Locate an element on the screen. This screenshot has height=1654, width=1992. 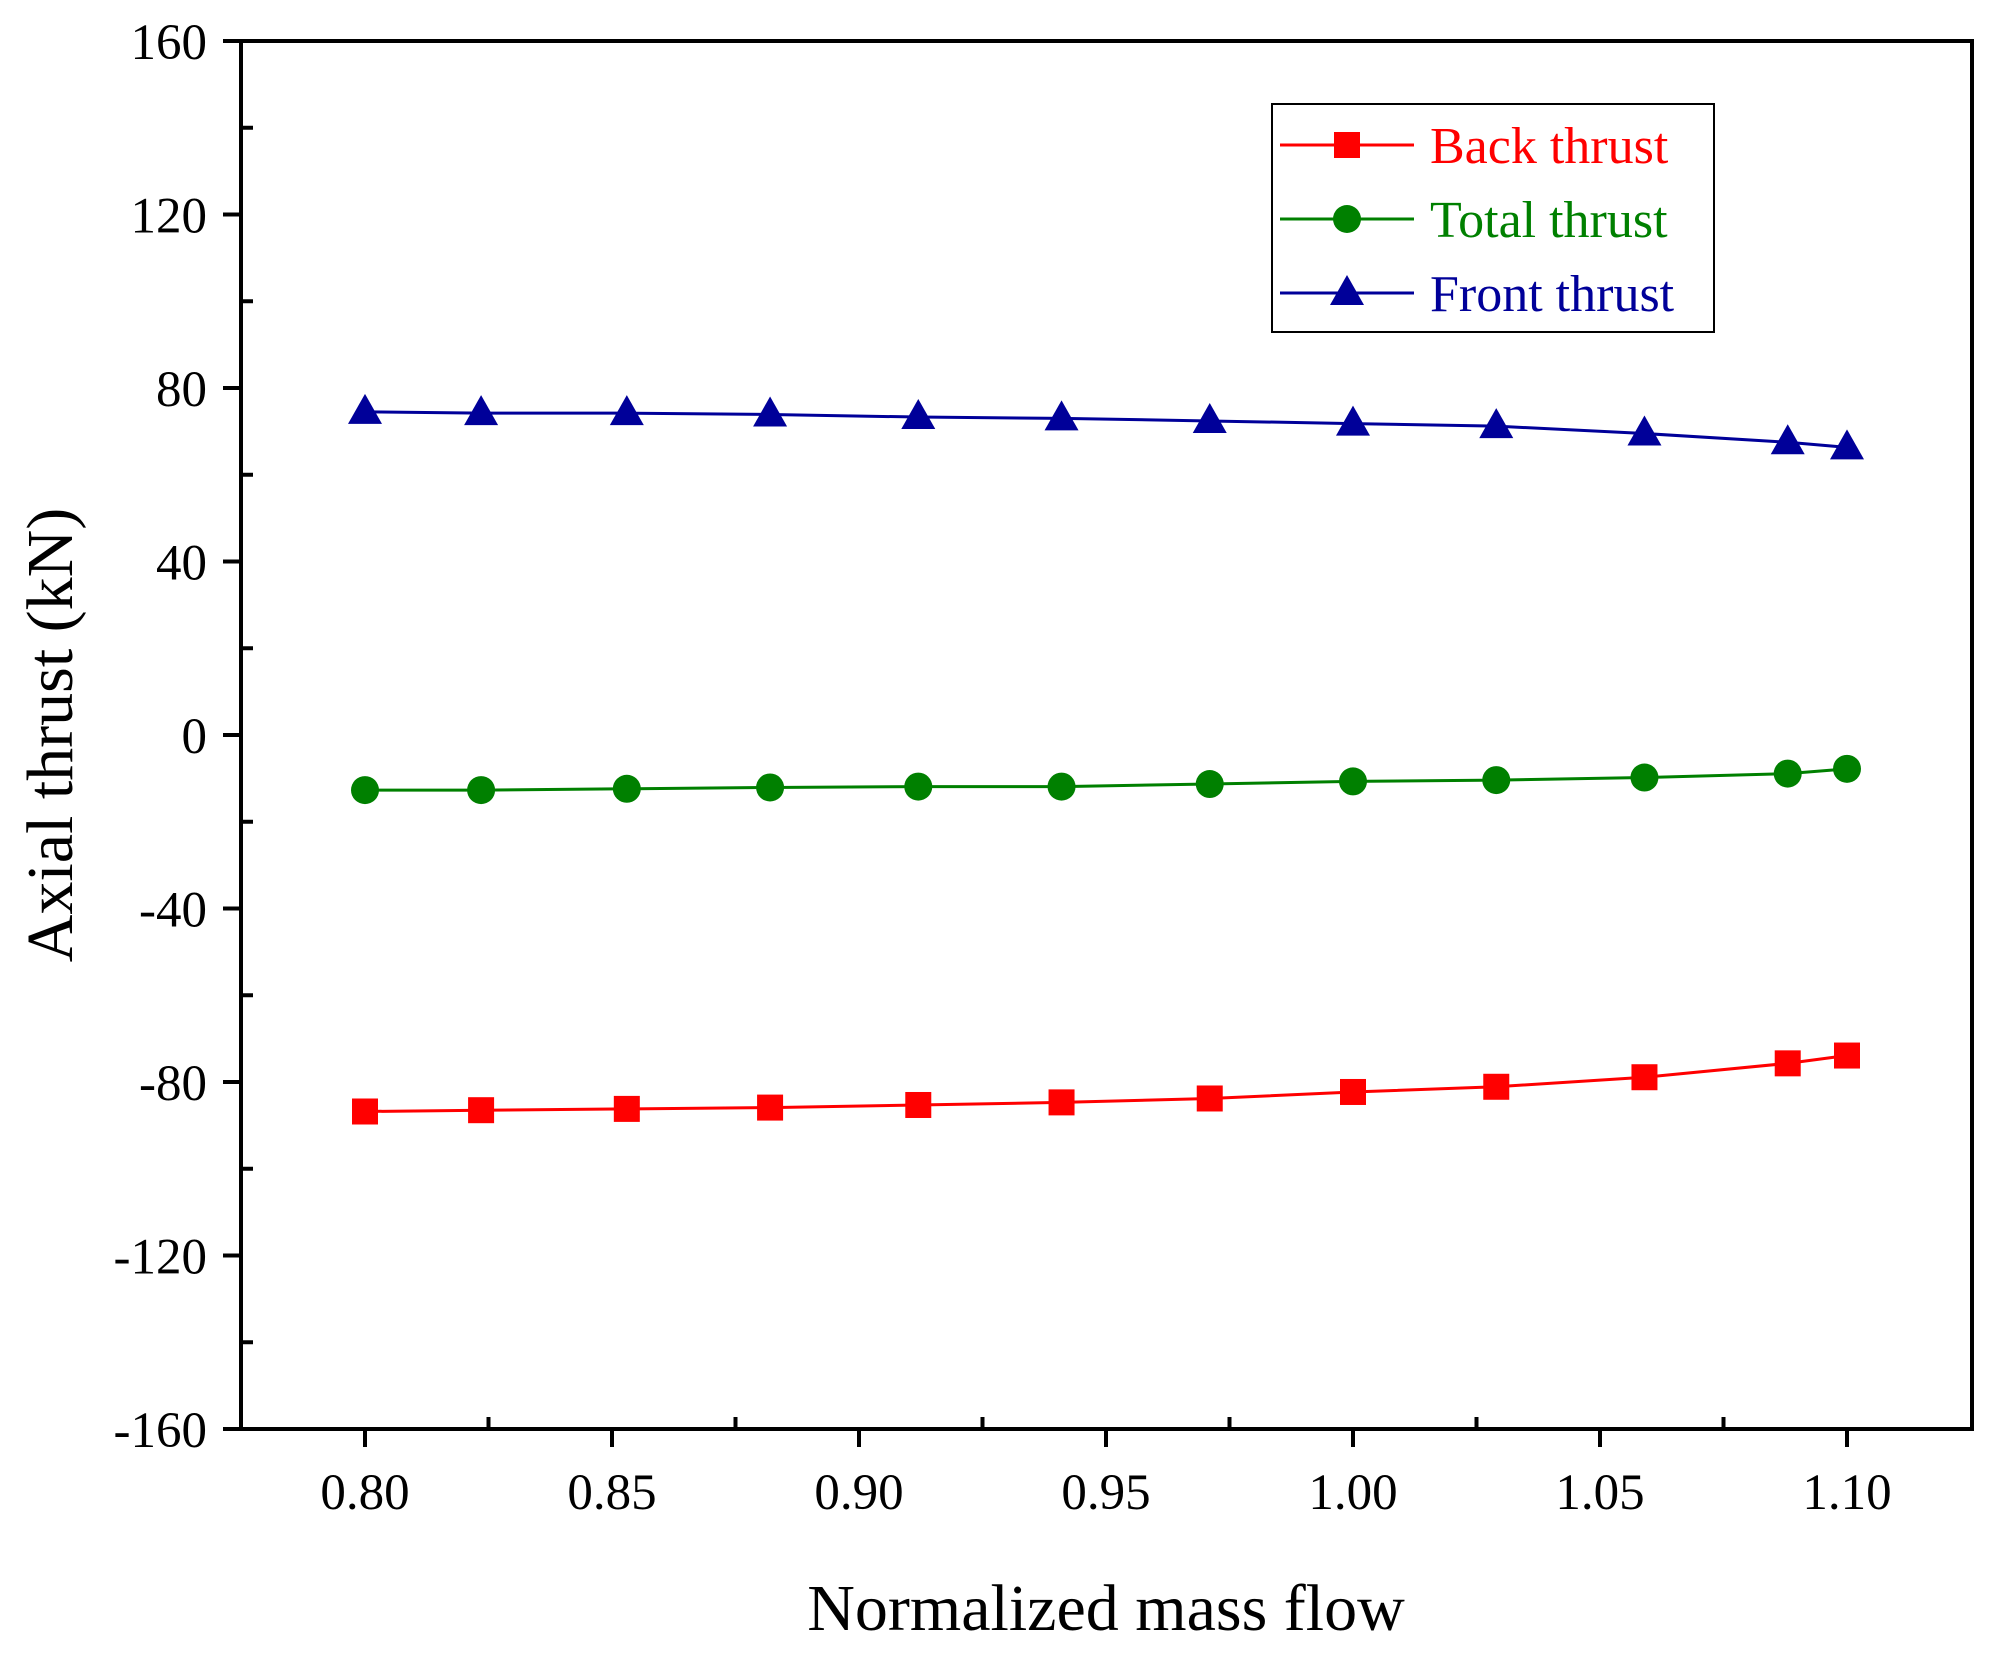
legend: Back thrust Total thrust Front thrust is located at coordinates (1493, 218).